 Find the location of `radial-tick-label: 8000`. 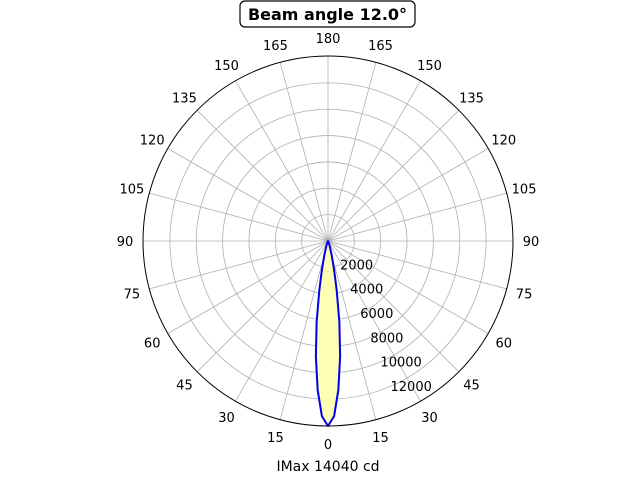

radial-tick-label: 8000 is located at coordinates (386, 338).